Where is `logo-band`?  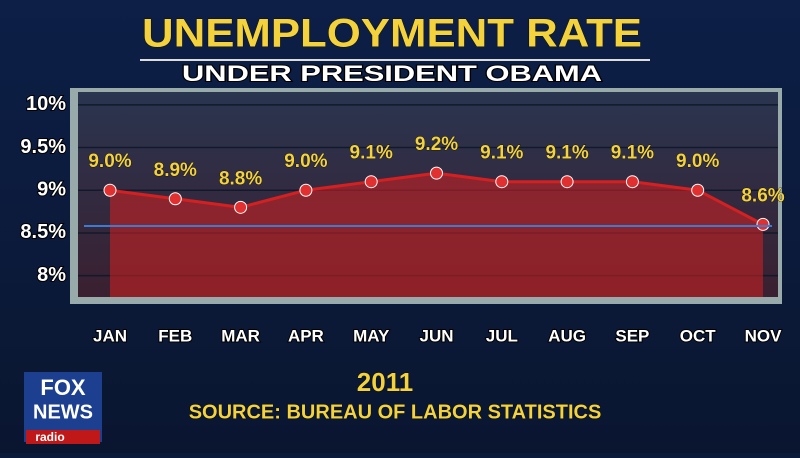 logo-band is located at coordinates (63, 437).